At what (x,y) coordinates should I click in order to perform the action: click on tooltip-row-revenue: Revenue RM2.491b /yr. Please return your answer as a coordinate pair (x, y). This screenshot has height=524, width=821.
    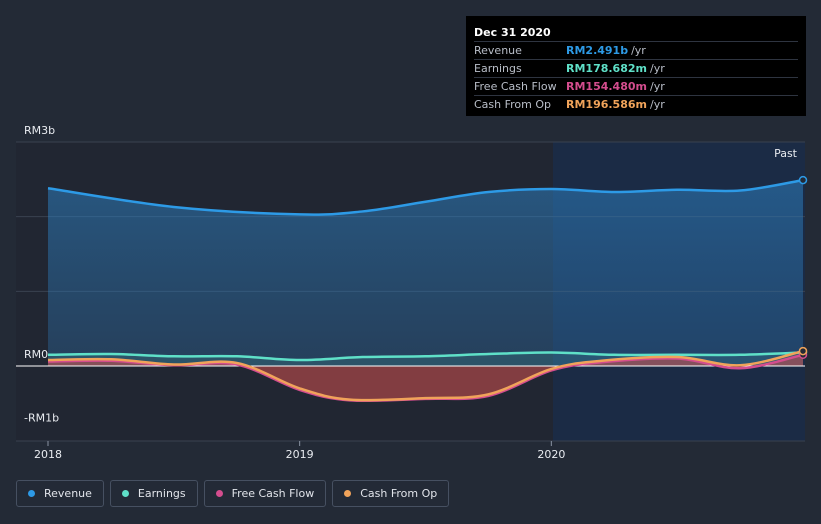
    Looking at the image, I should click on (636, 50).